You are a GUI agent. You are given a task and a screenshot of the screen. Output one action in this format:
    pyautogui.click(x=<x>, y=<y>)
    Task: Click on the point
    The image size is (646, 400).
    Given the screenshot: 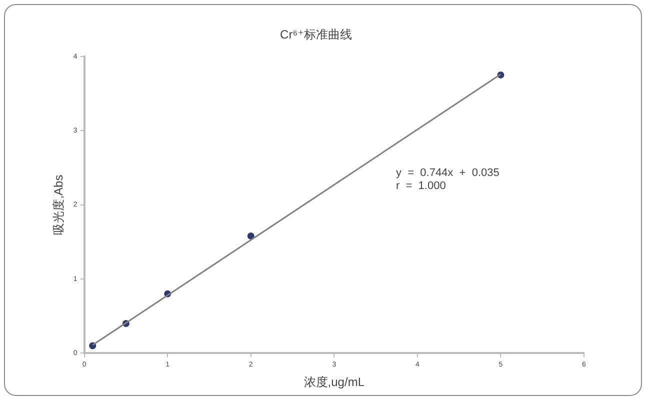 What is the action you would take?
    pyautogui.click(x=250, y=236)
    